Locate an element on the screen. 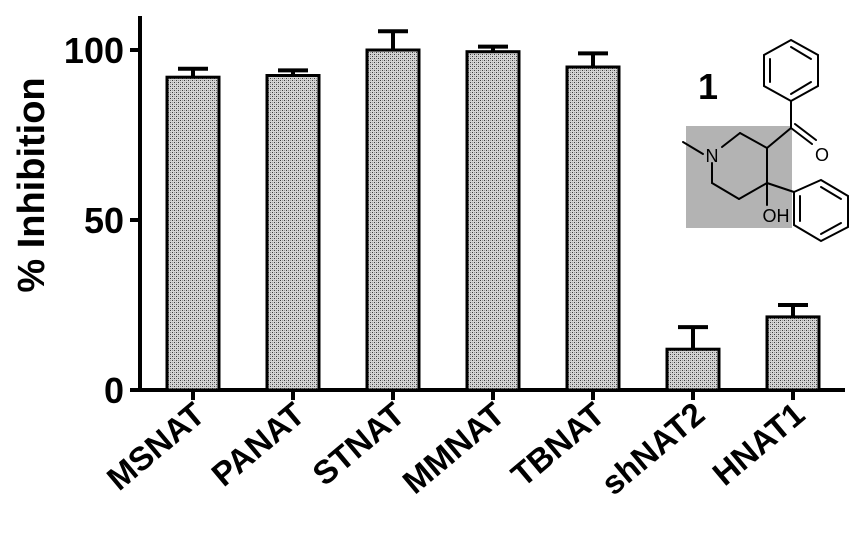 The image size is (858, 541). x-tick-label: HNAT1 is located at coordinates (758, 443).